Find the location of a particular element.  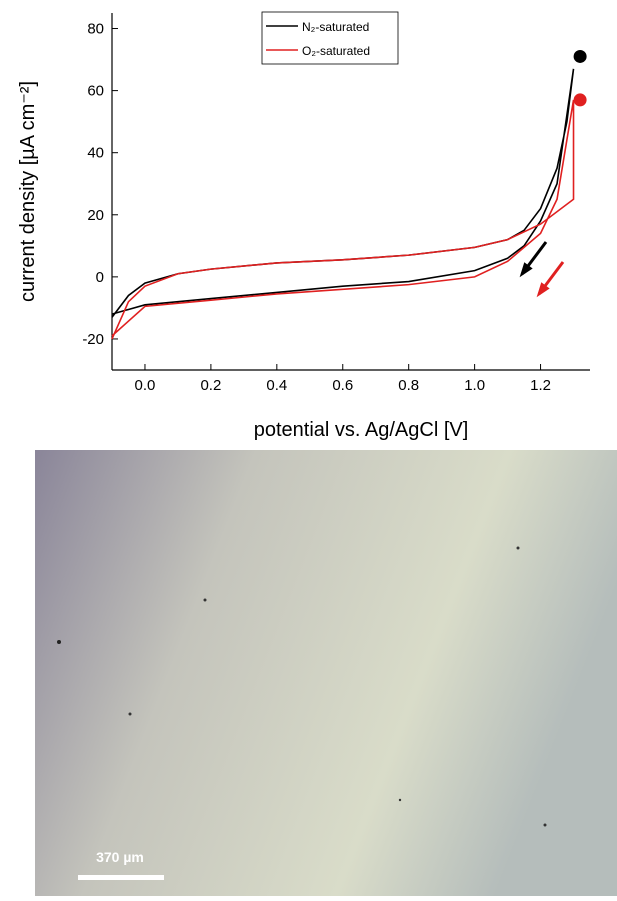

scale-bar-label: 370 µm is located at coordinates (120, 857).